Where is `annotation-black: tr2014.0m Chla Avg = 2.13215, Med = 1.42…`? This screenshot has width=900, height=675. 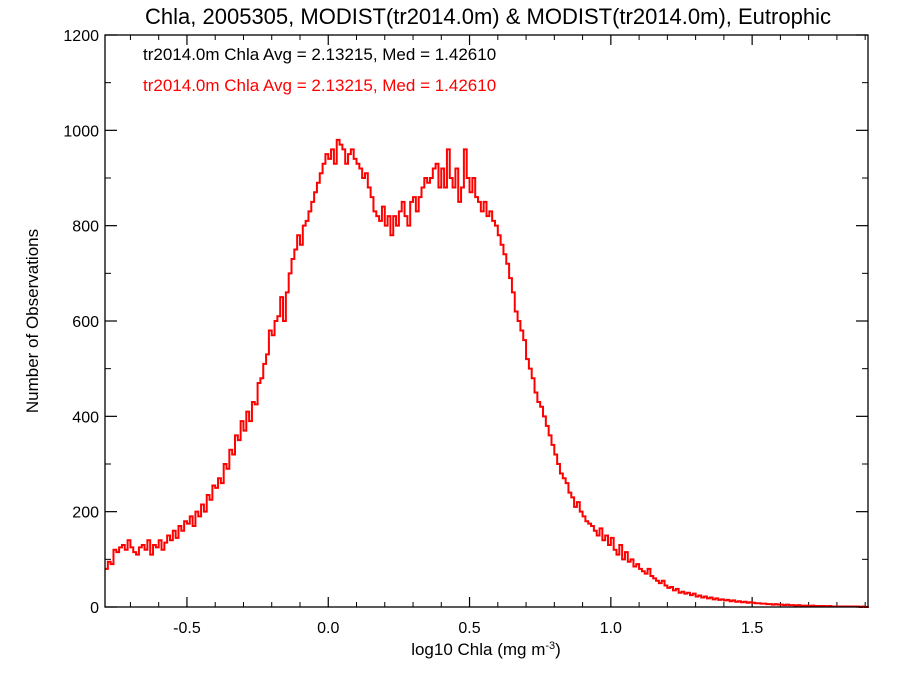
annotation-black: tr2014.0m Chla Avg = 2.13215, Med = 1.42… is located at coordinates (319, 54).